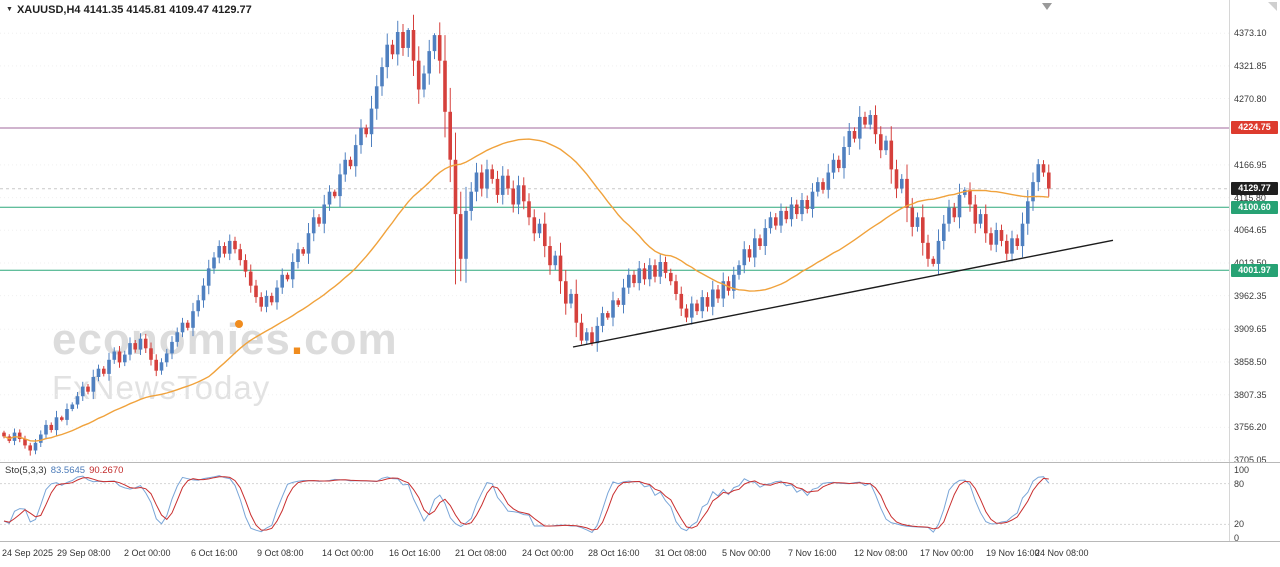 The height and width of the screenshot is (567, 1280). Describe the element at coordinates (1272, 6) in the screenshot. I see `scroll-corner-icon` at that location.